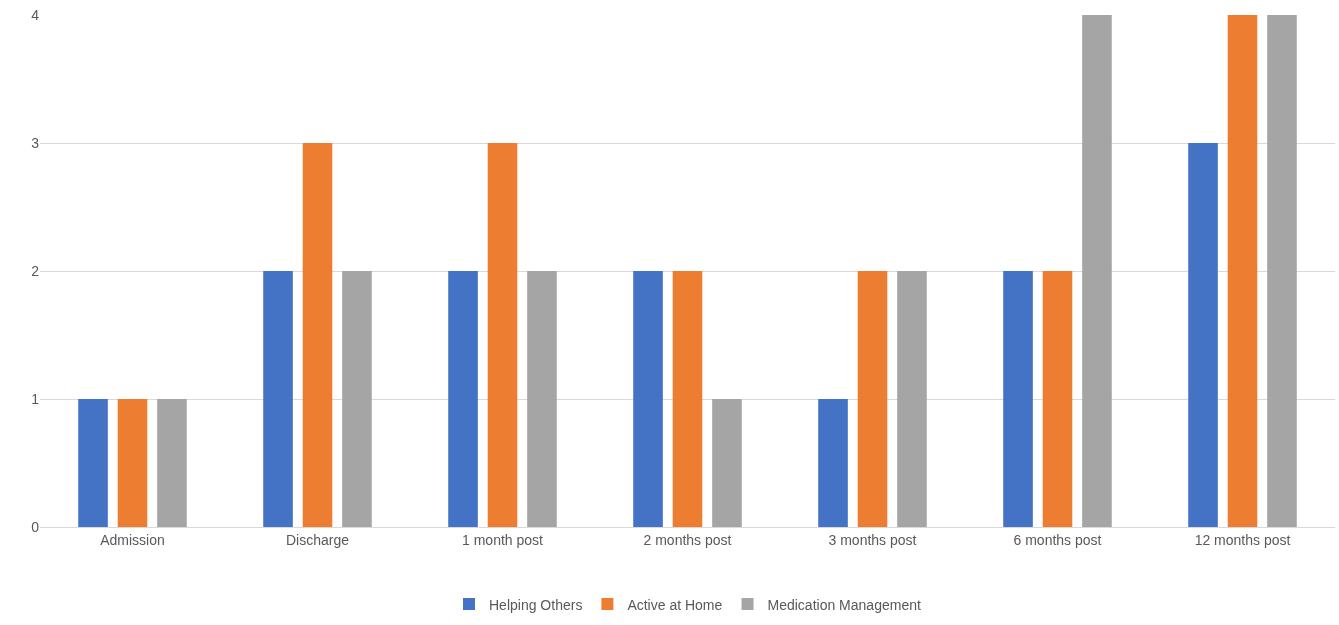  What do you see at coordinates (35, 398) in the screenshot?
I see `y-tick-label: 1` at bounding box center [35, 398].